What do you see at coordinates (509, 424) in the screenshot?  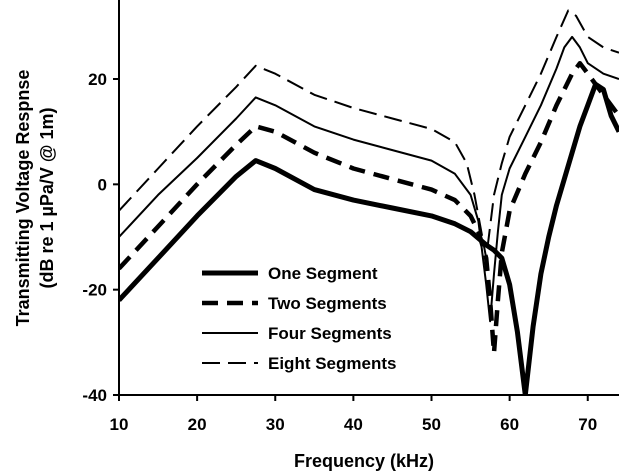 I see `x-tick-label: 60` at bounding box center [509, 424].